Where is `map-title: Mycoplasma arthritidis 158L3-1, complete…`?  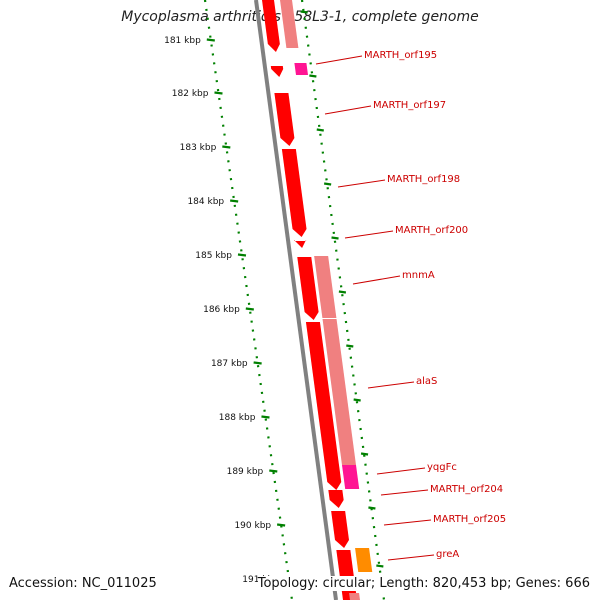 map-title: Mycoplasma arthritidis 158L3-1, complete… is located at coordinates (300, 17).